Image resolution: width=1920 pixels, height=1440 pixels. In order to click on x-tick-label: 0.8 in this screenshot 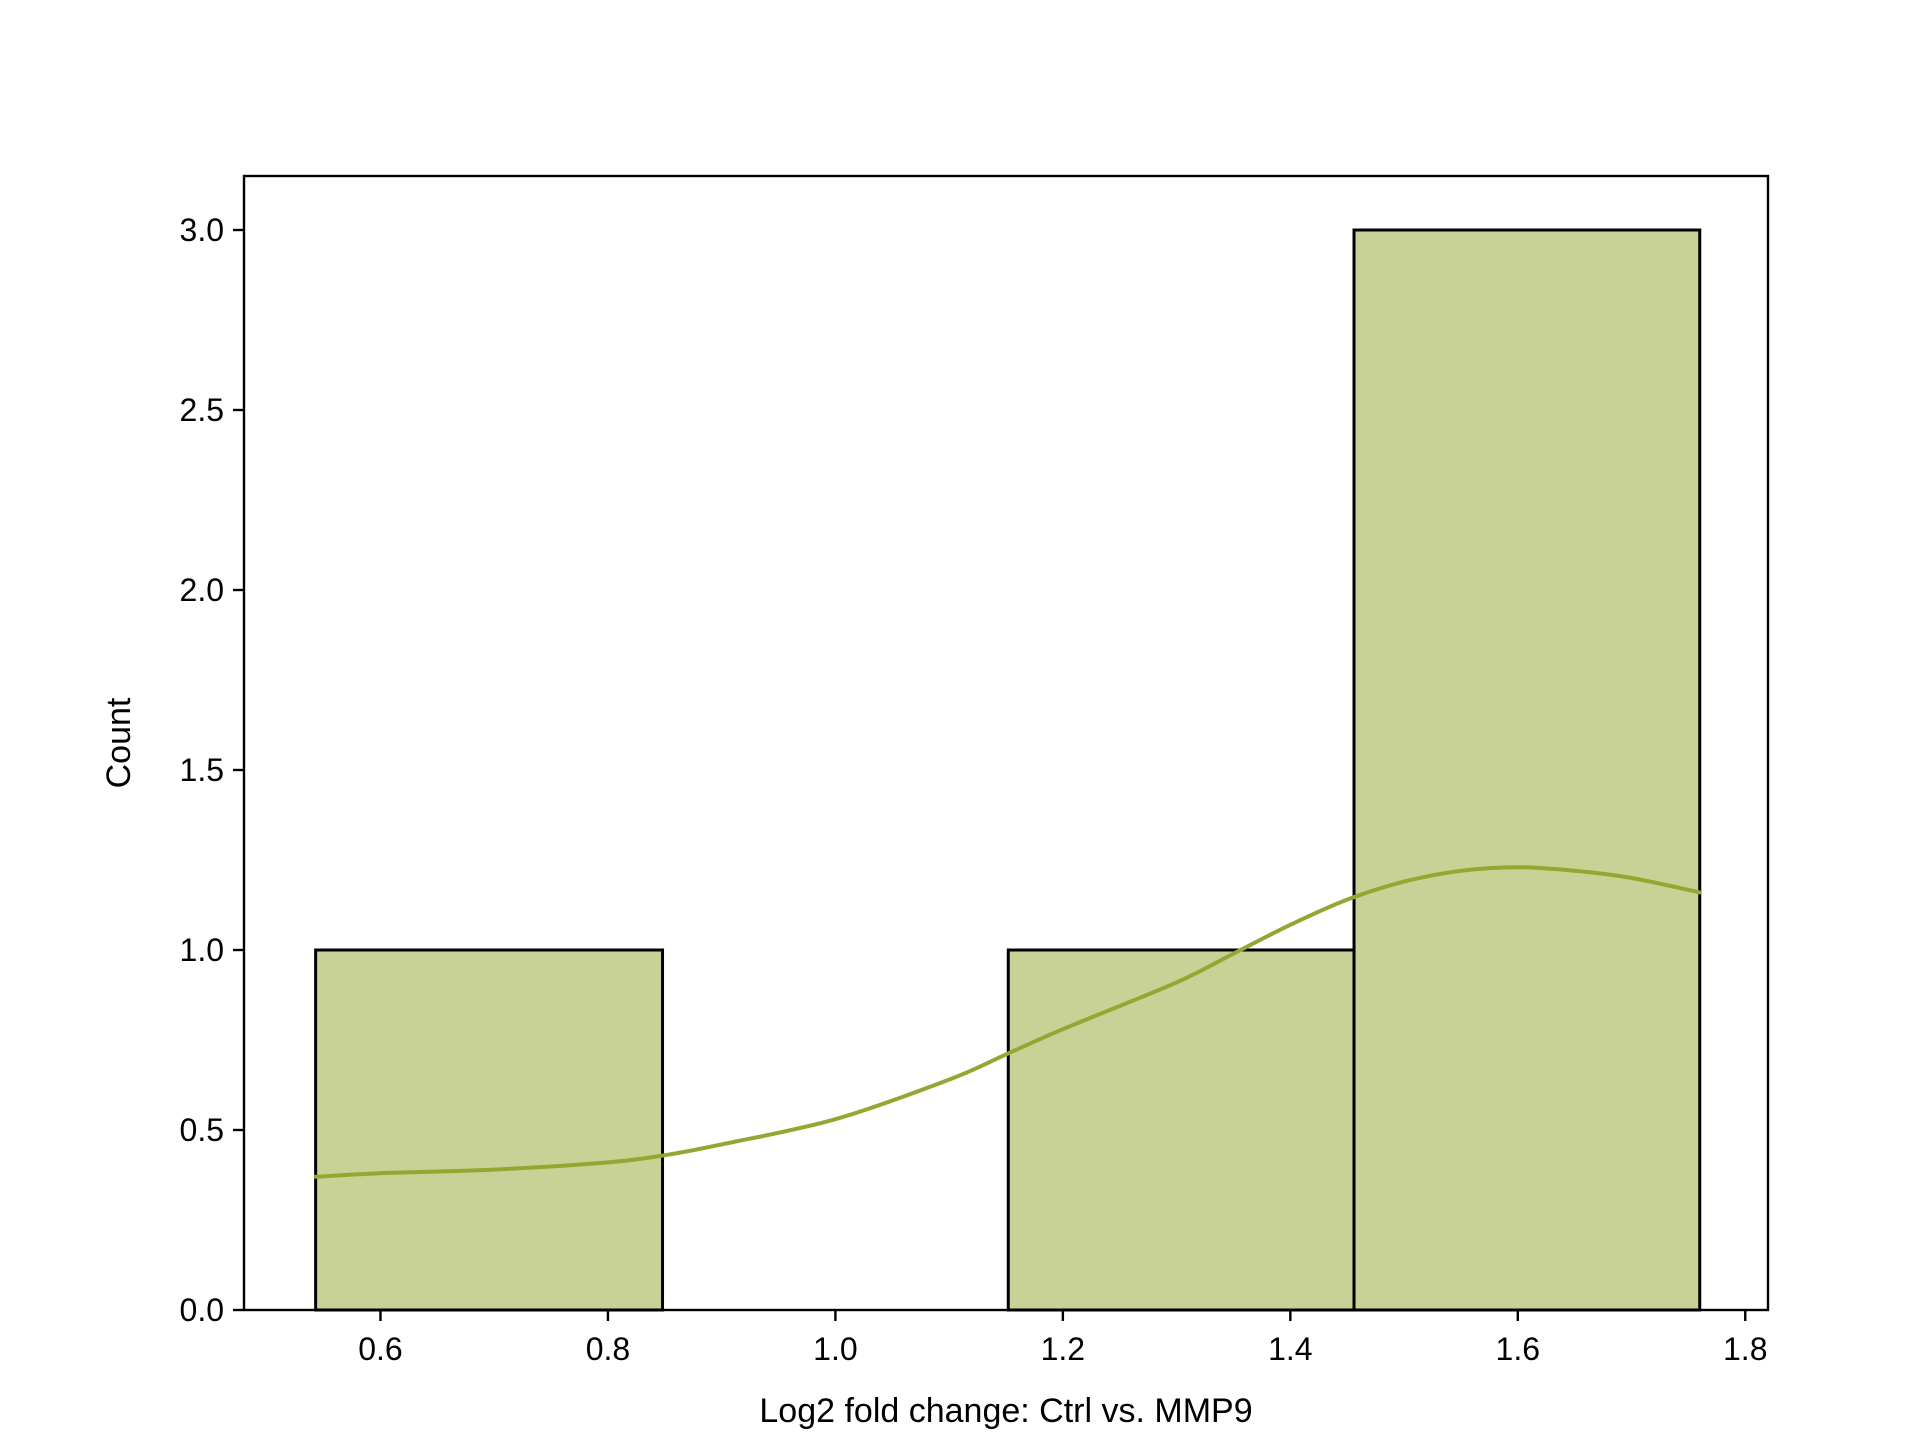, I will do `click(608, 1349)`.